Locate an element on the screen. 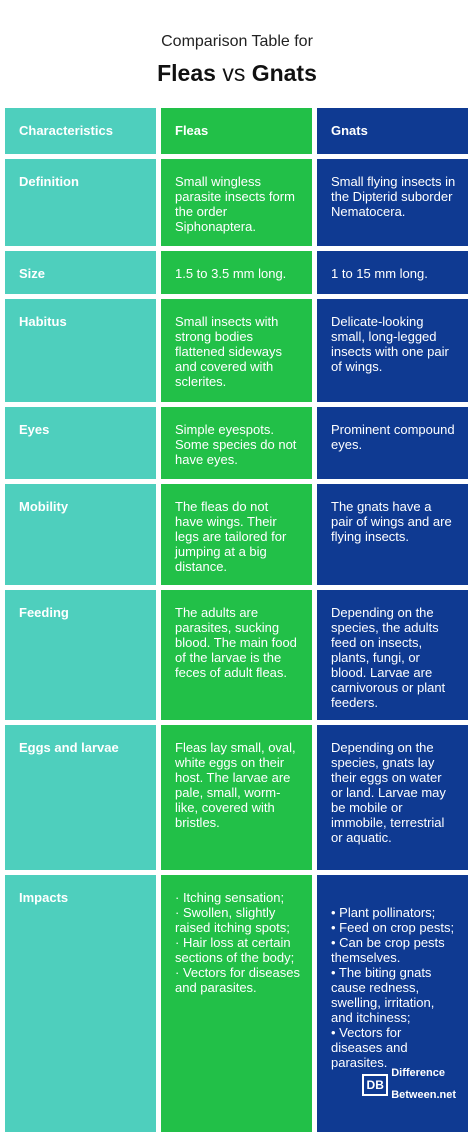 This screenshot has width=474, height=1132. header-characteristics: Characteristics is located at coordinates (80, 131).